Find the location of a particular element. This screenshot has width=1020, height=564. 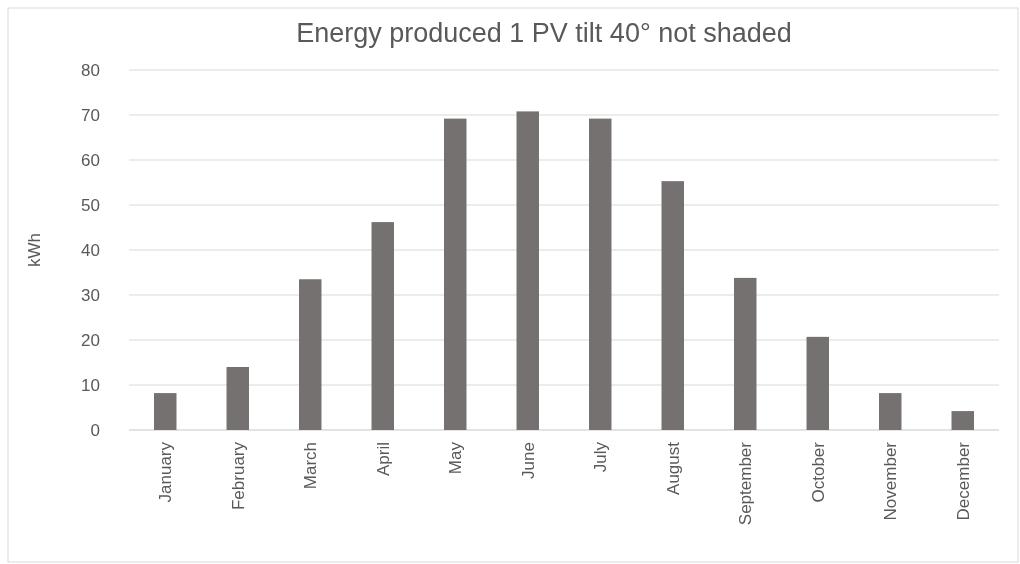

y-tick-label: 30 is located at coordinates (90, 295).